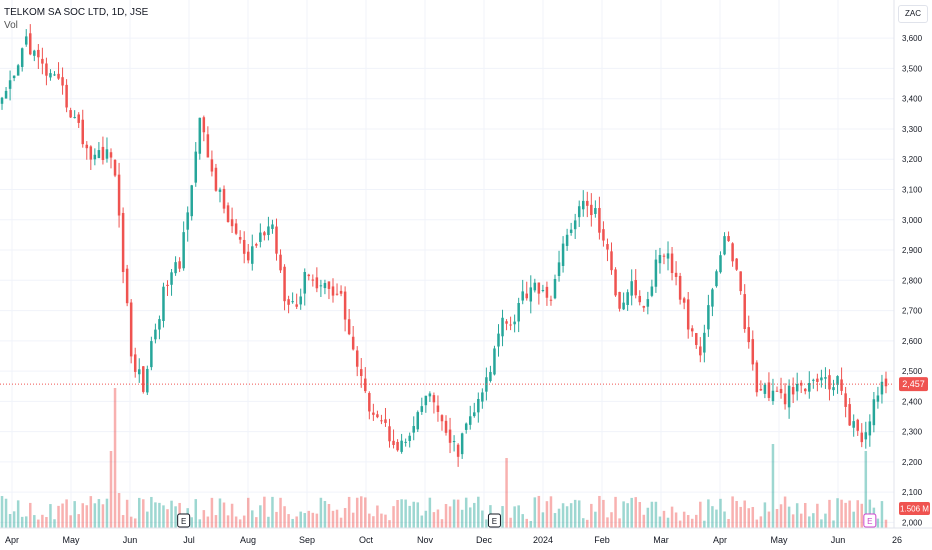  Describe the element at coordinates (914, 509) in the screenshot. I see `last-volume-label: 1.506 M` at that location.